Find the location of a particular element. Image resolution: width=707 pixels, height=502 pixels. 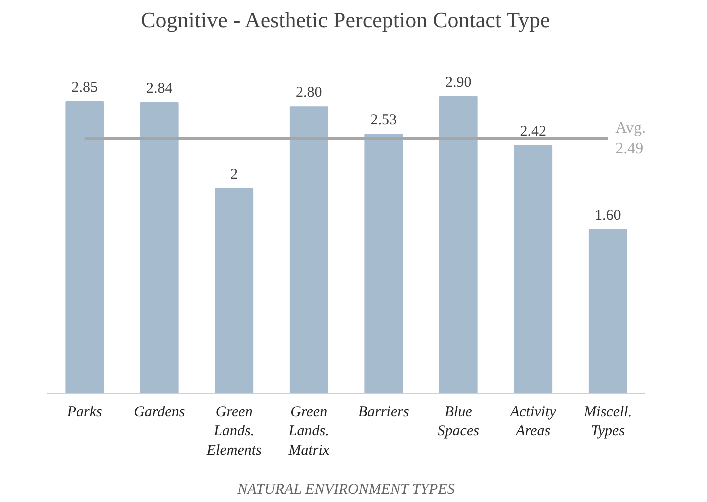

x-tick-label: Blue Spaces is located at coordinates (459, 422).